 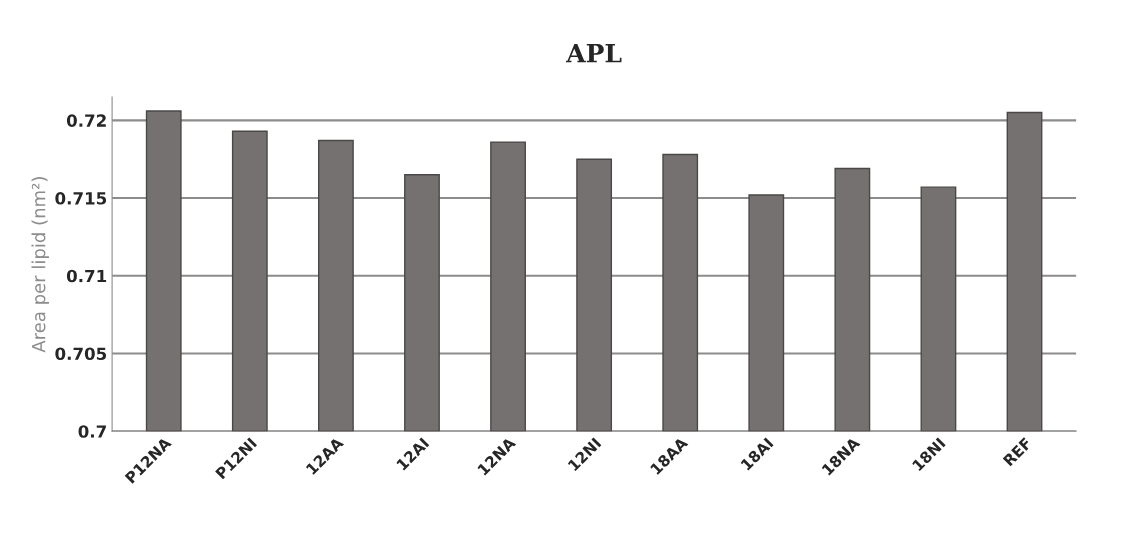 I want to click on y-axis-title: Area per lipid (nm²), so click(x=40, y=265).